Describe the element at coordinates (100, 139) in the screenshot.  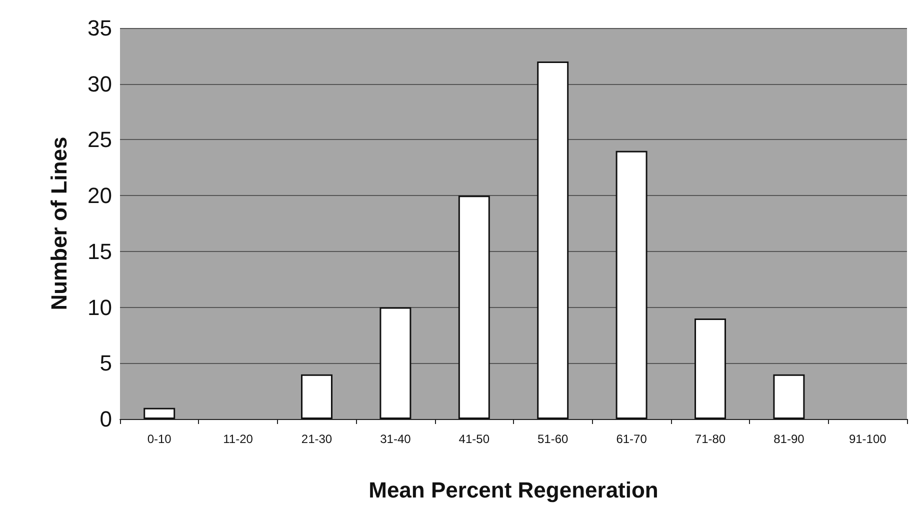
I see `y-tick-label: 25` at that location.